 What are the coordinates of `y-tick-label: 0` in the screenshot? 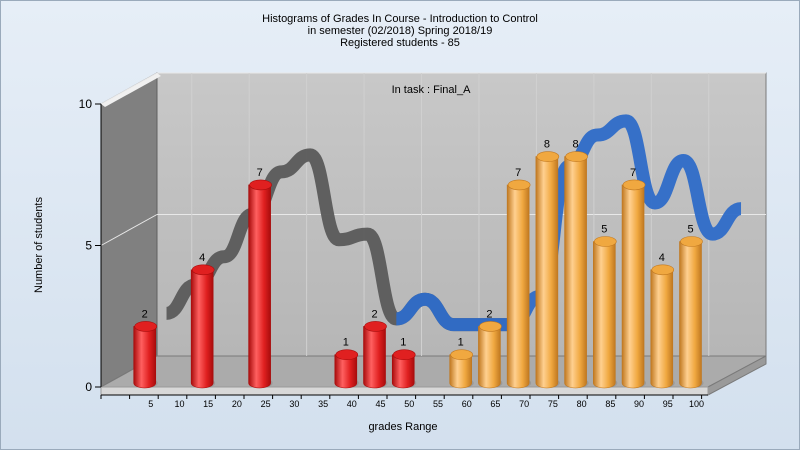 It's located at (88, 387).